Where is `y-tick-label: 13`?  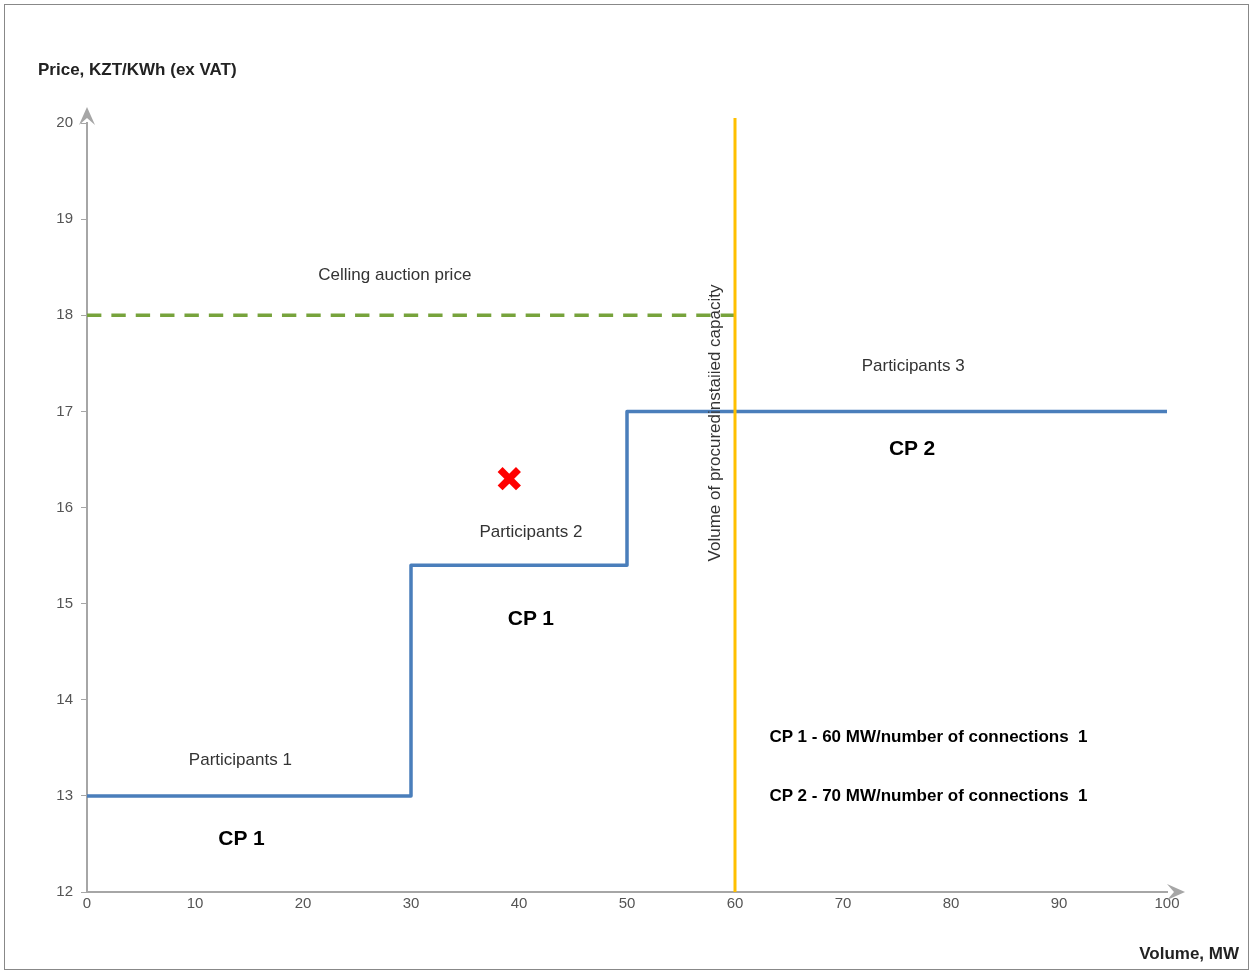 y-tick-label: 13 is located at coordinates (64, 795).